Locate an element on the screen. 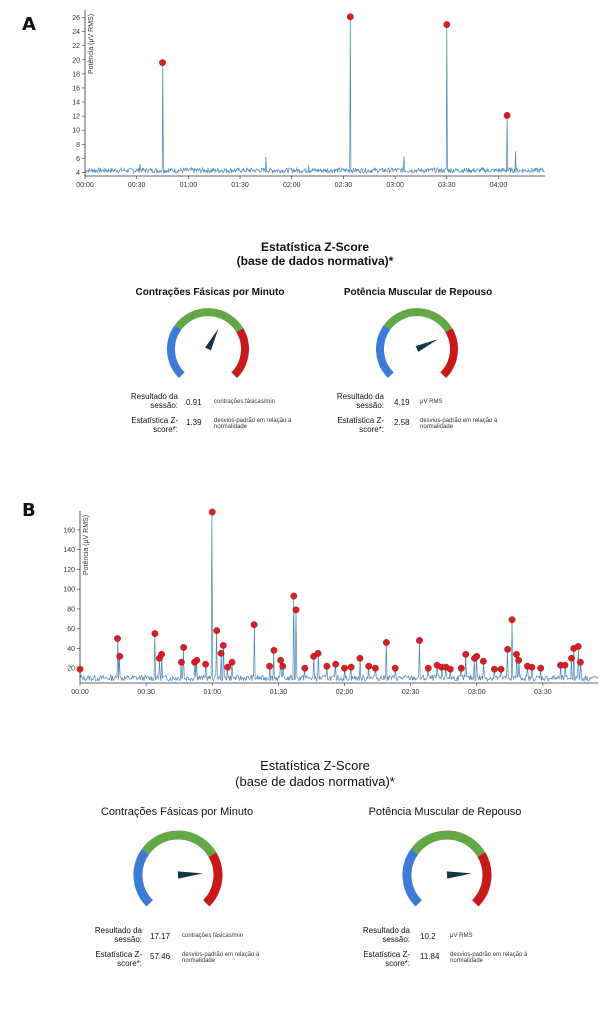 This screenshot has width=613, height=1024. y-tick-label: 120 is located at coordinates (69, 570).